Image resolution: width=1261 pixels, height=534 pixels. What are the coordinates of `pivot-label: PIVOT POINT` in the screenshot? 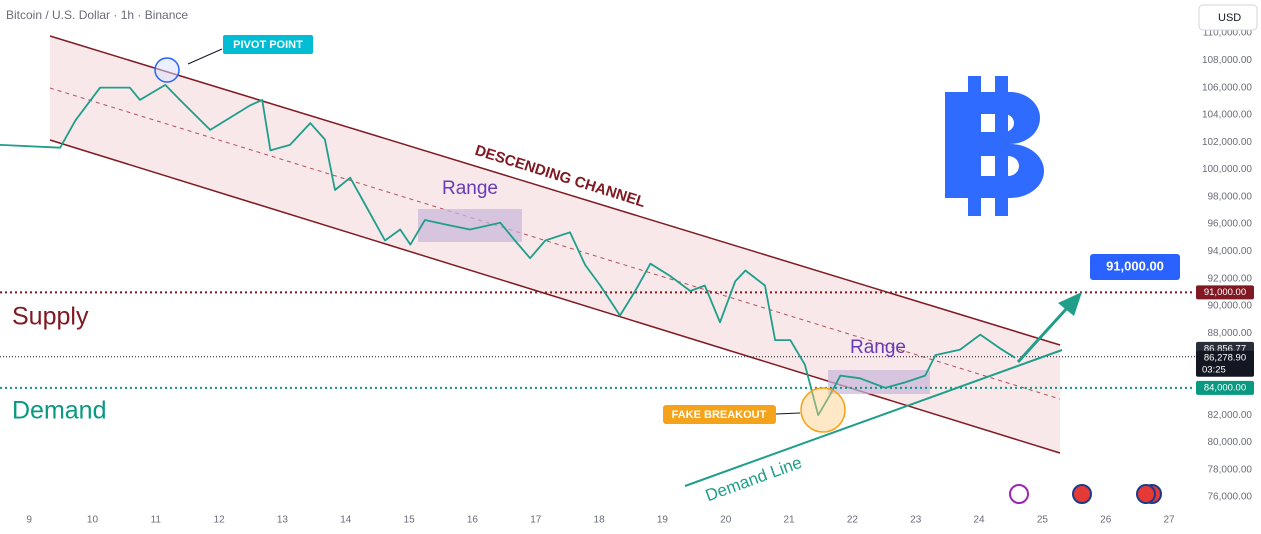 It's located at (268, 45).